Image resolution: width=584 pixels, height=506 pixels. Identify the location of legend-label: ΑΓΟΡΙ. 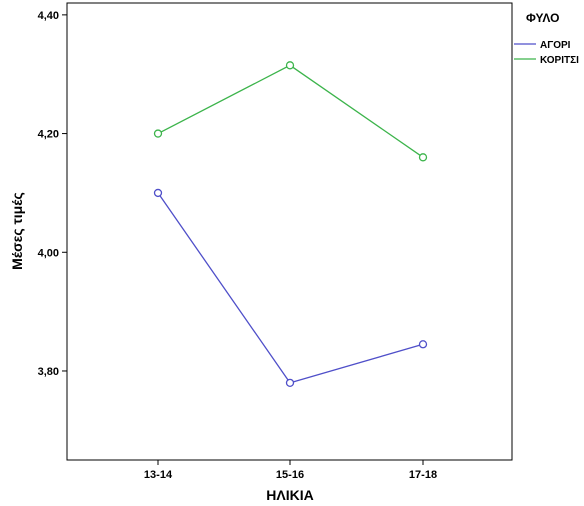
(555, 45).